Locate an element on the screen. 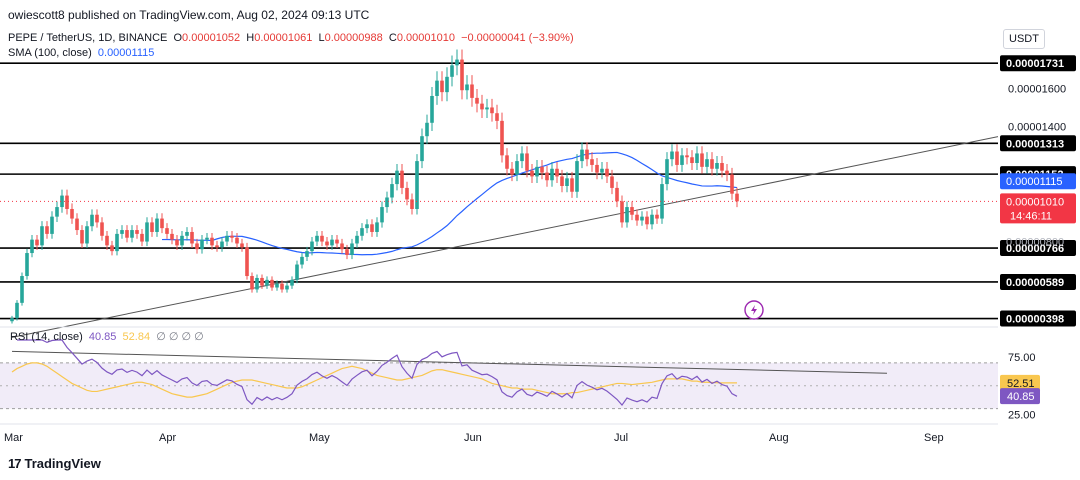  price-tag-value: 0.00001010 is located at coordinates (1035, 202).